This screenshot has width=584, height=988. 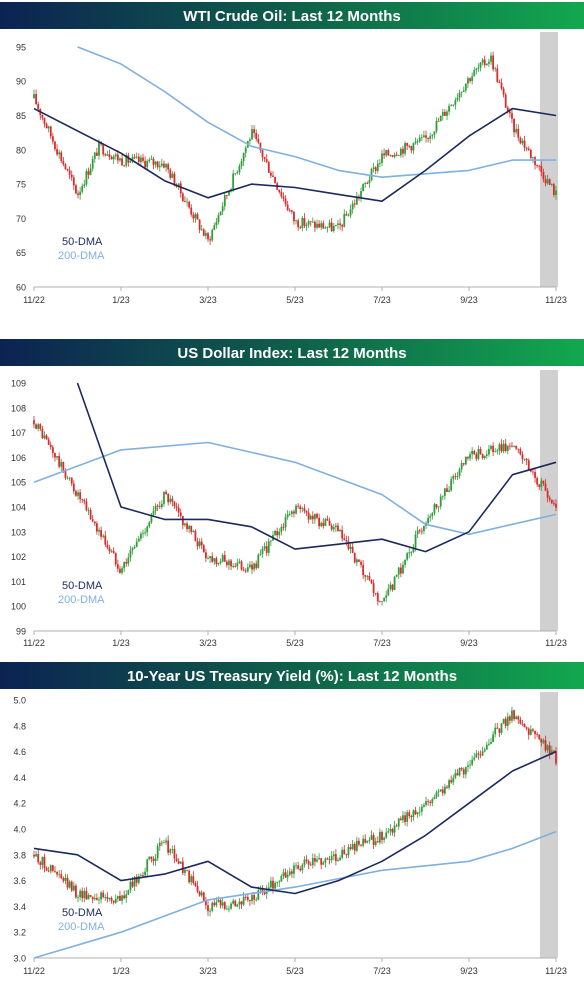 I want to click on x-tick-label: 11/23, so click(x=556, y=643).